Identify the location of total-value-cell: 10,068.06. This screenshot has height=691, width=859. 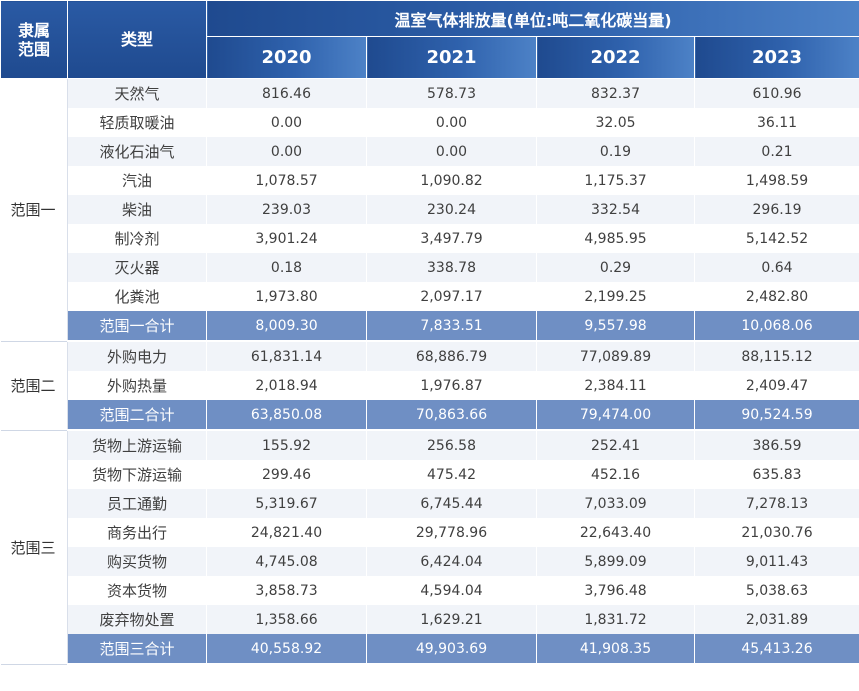
(776, 326).